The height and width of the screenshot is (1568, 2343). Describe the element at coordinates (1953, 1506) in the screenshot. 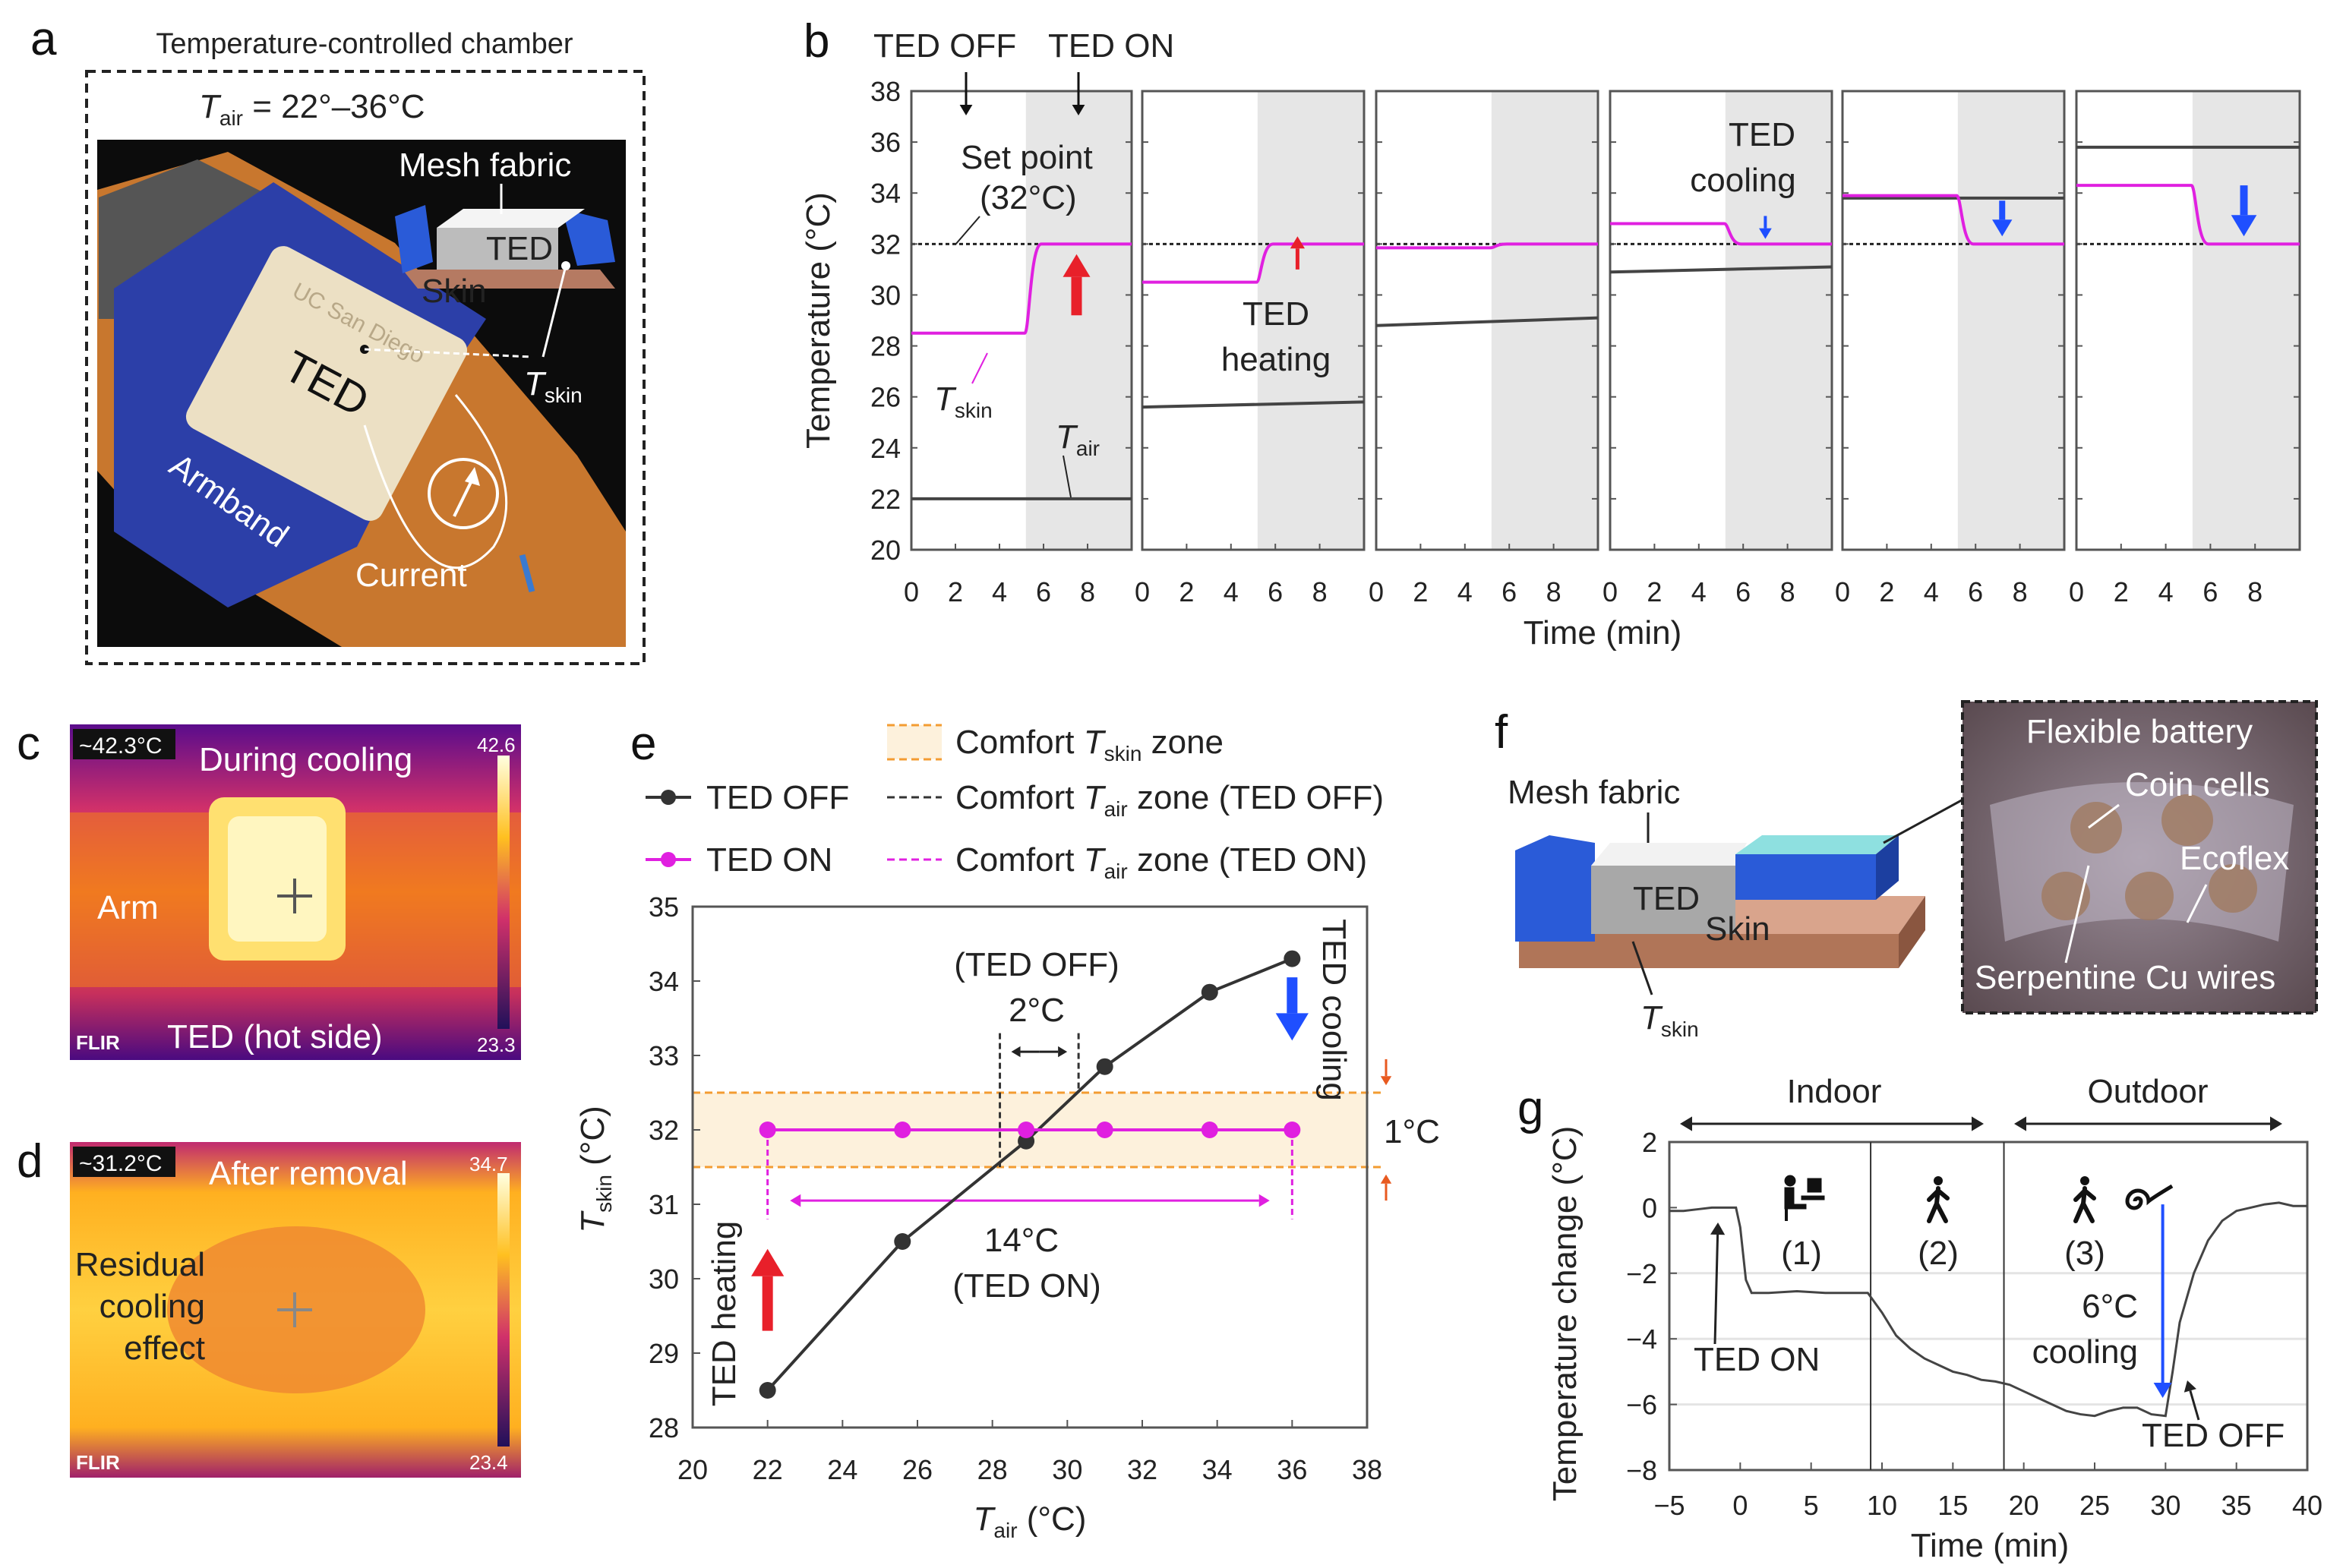

I see `x-tick-label: 15` at that location.